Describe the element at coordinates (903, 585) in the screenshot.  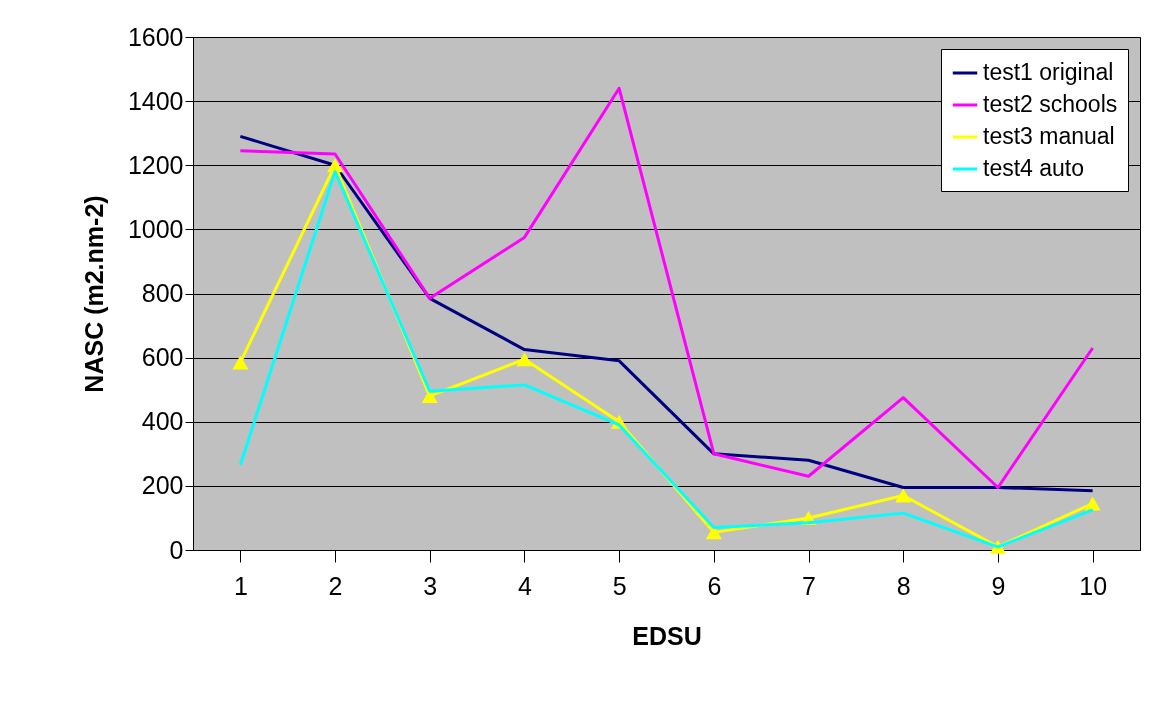
I see `x-tick-label: 8` at that location.